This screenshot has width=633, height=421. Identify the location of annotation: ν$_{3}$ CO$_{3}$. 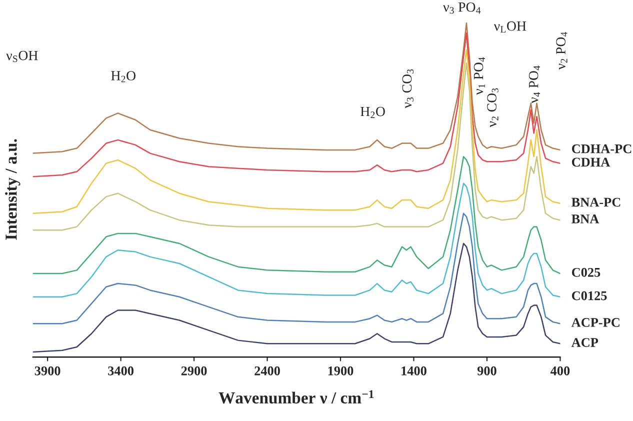
(408, 88).